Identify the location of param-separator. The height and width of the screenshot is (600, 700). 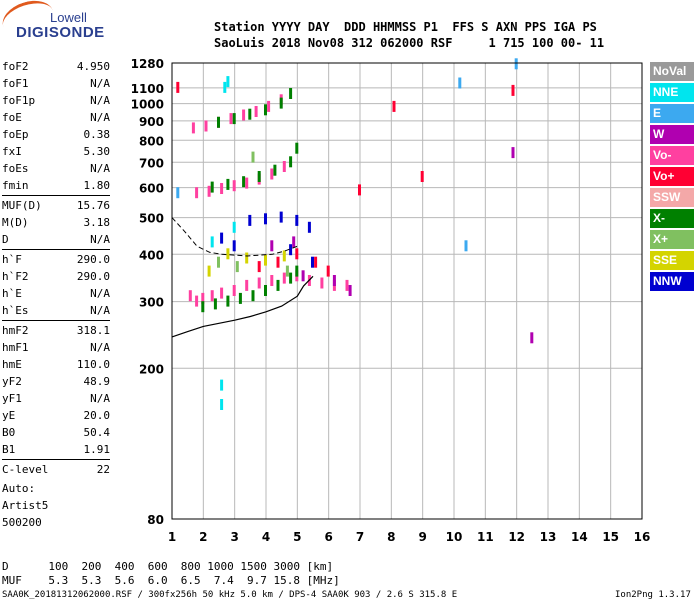
(56, 459).